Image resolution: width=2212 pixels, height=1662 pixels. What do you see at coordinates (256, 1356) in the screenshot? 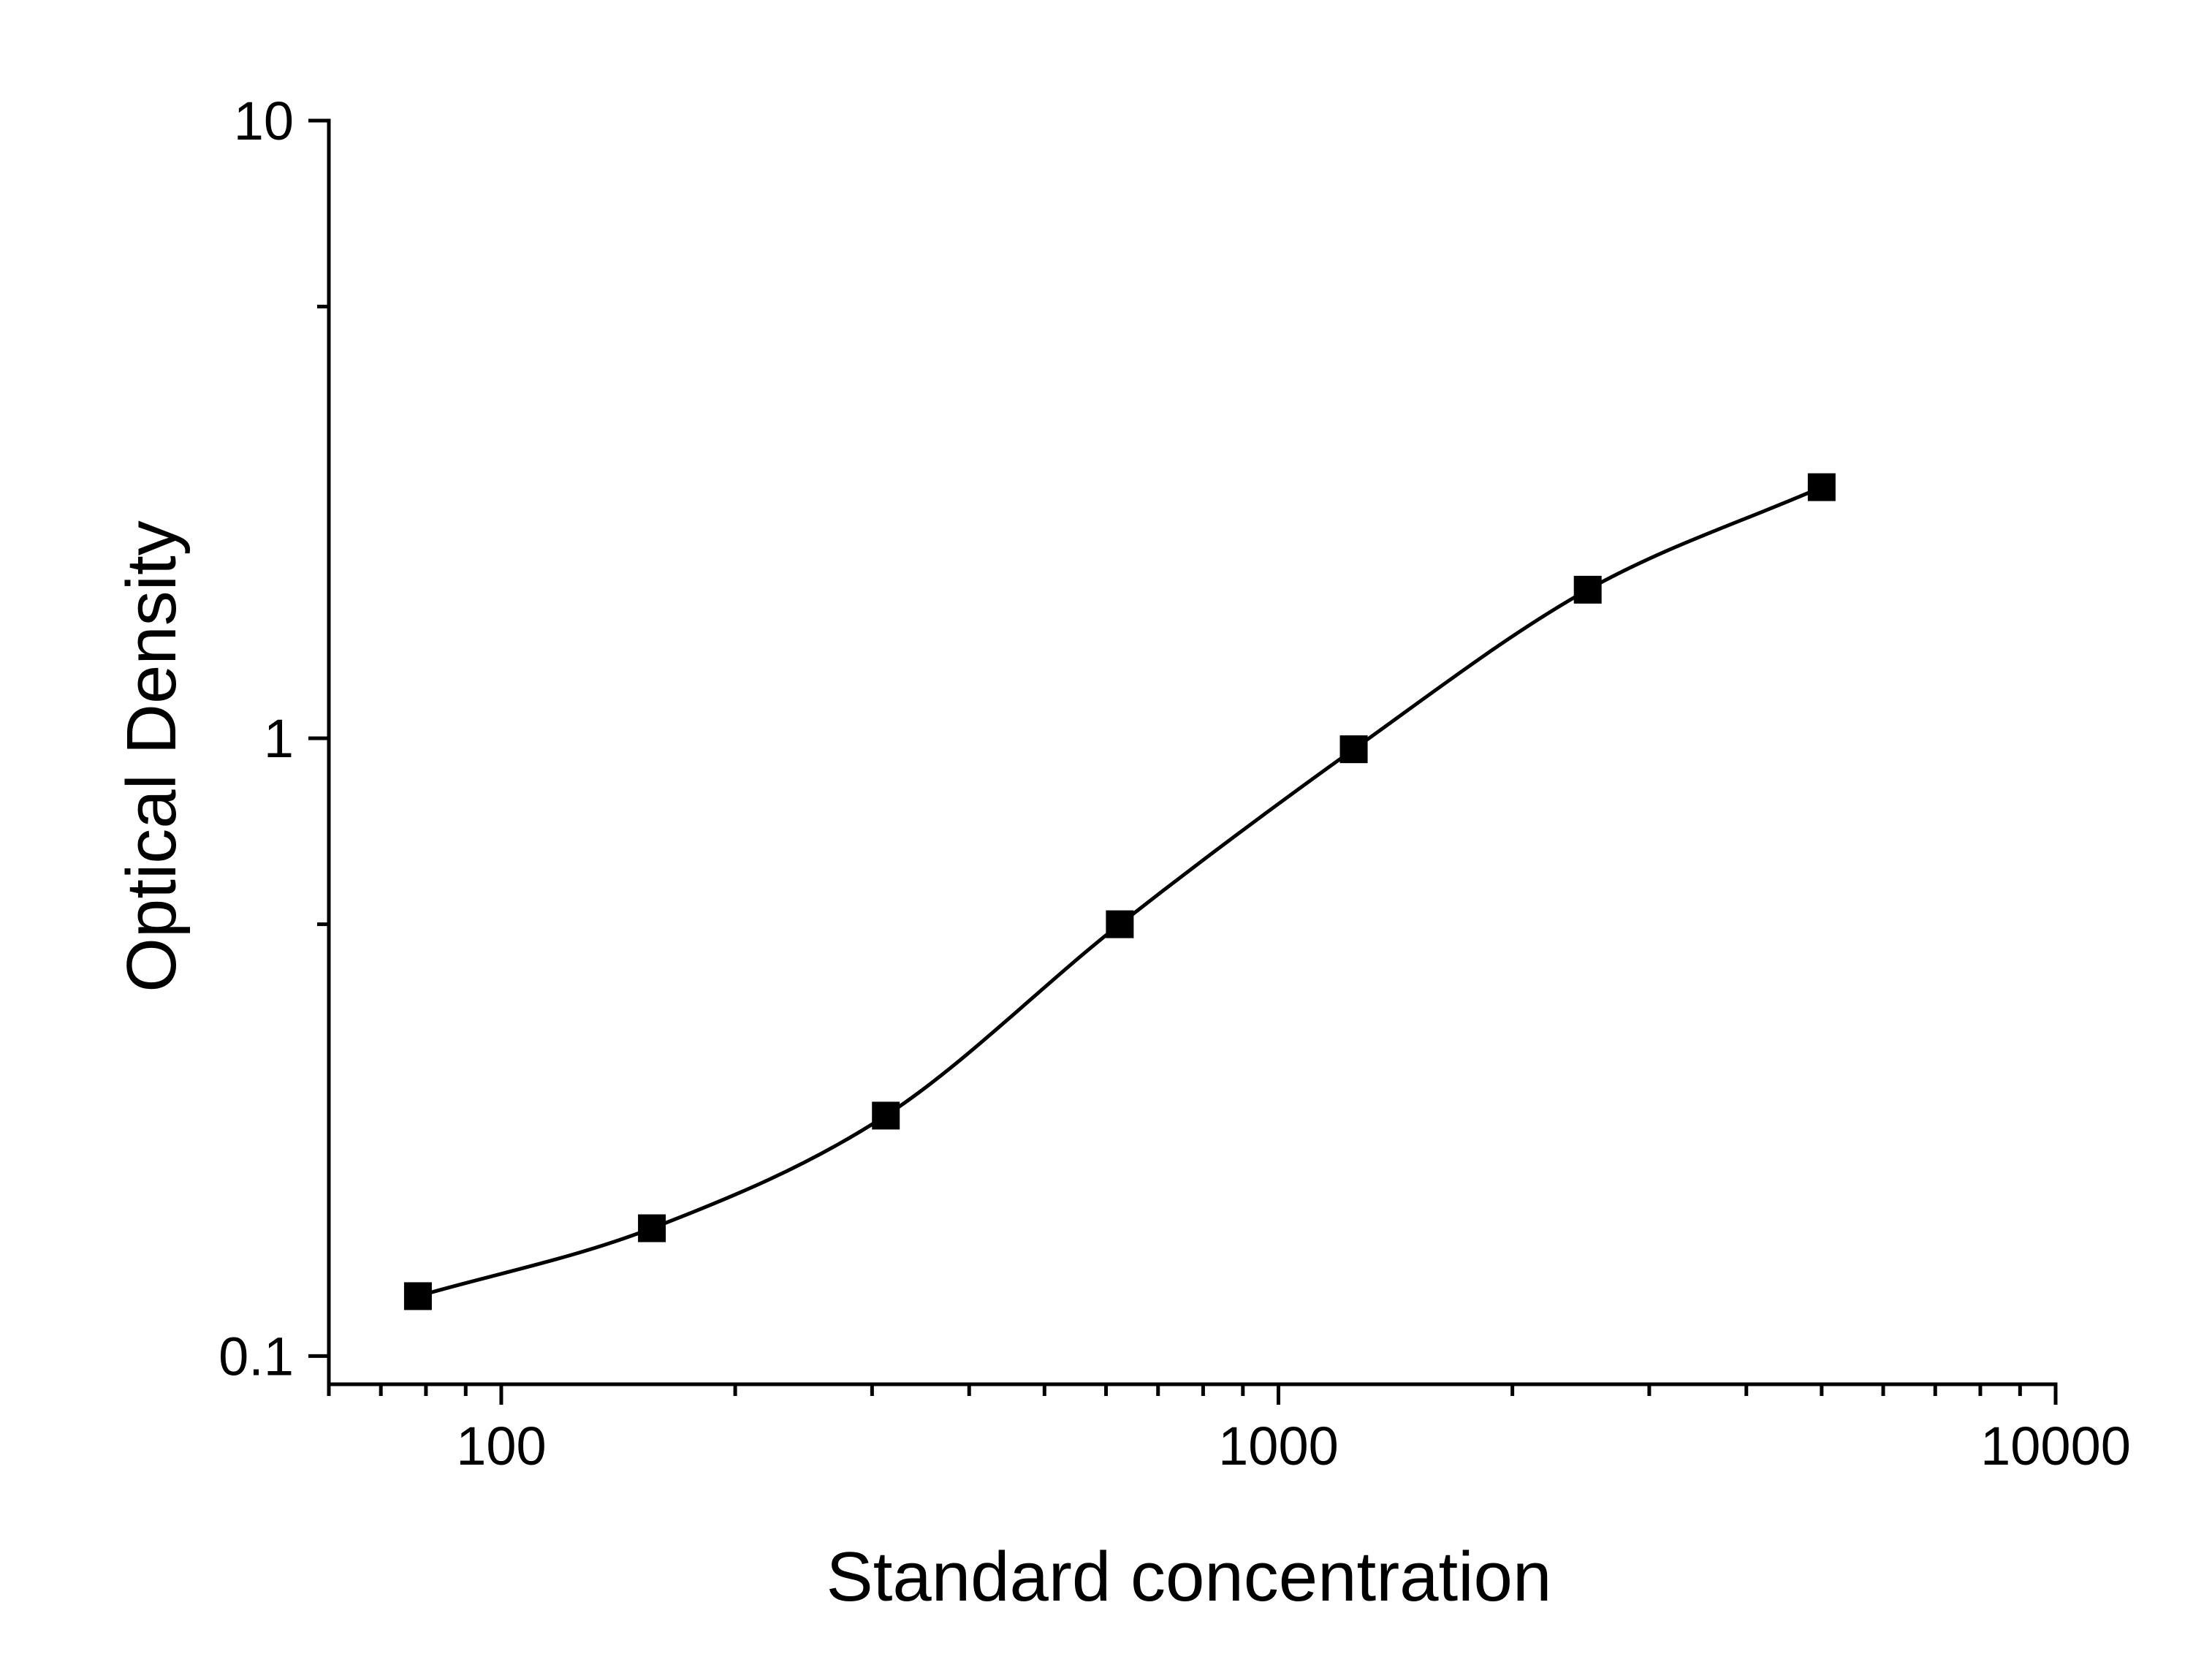
I see `y-tick-label: 0.1` at bounding box center [256, 1356].